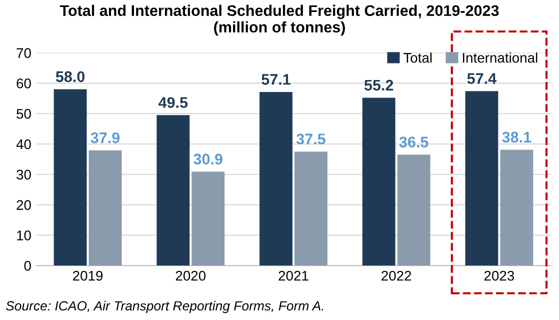 This screenshot has width=559, height=320. I want to click on text: 57.4, so click(481, 78).